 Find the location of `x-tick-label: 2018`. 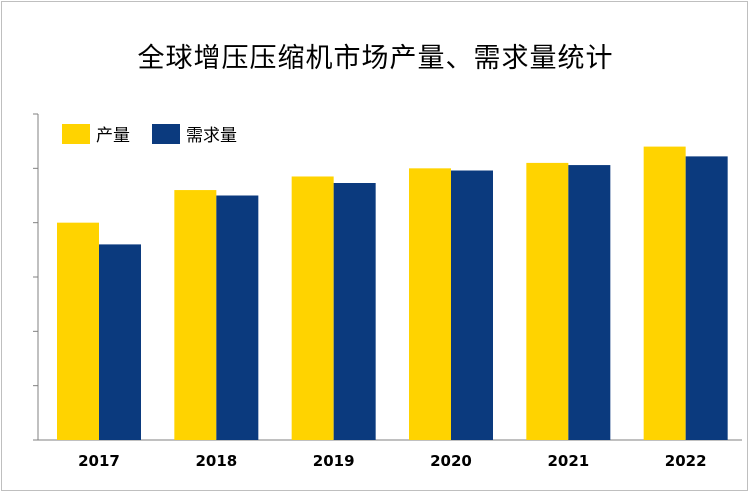

x-tick-label: 2018 is located at coordinates (216, 461).